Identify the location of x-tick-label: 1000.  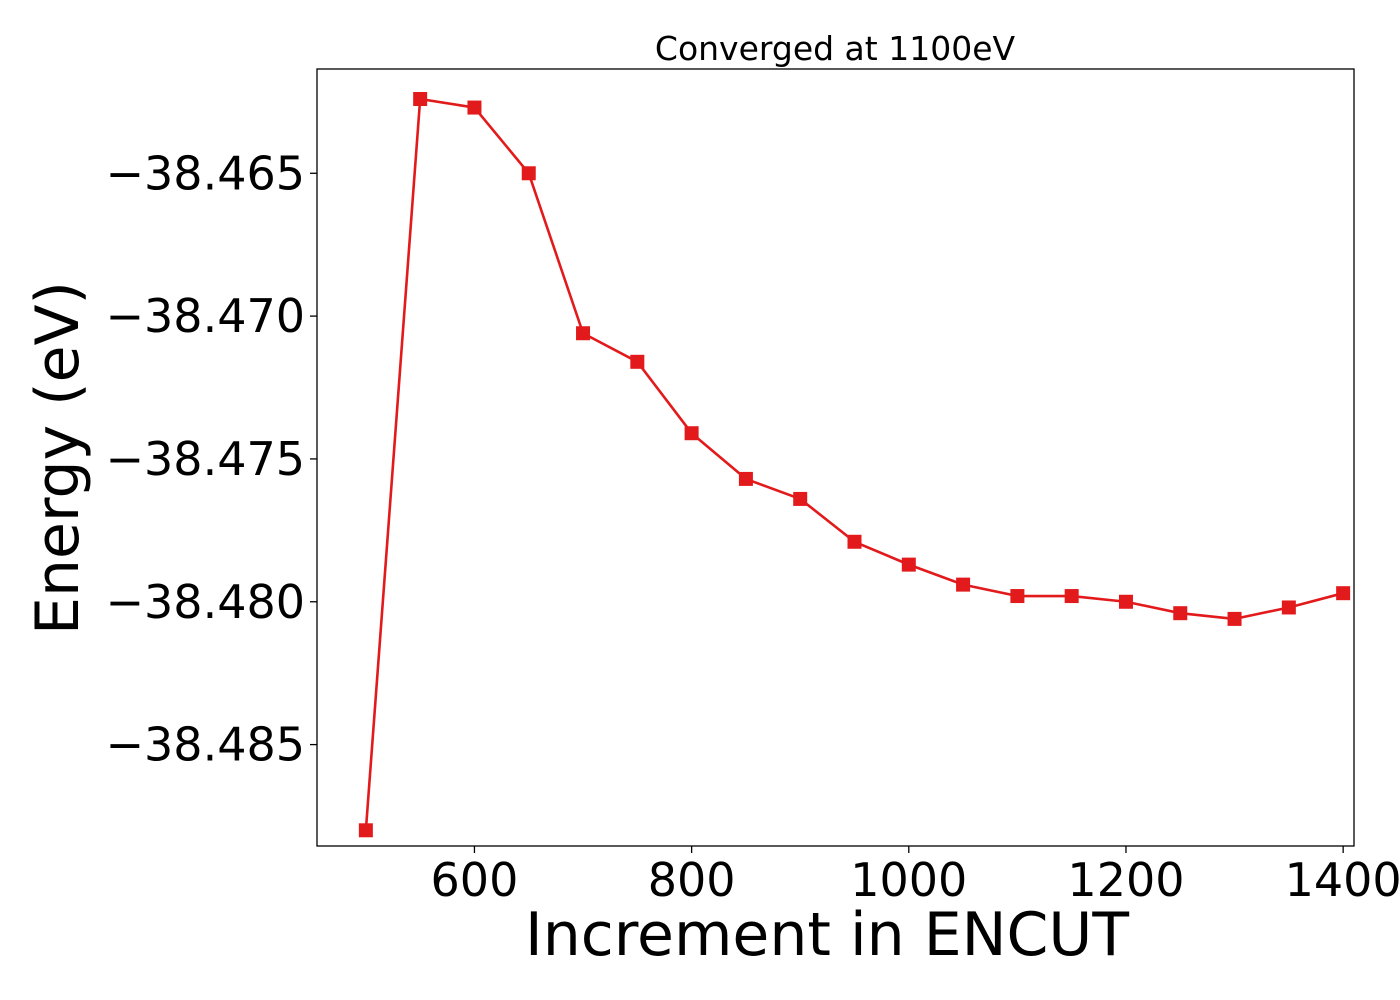
(908, 880).